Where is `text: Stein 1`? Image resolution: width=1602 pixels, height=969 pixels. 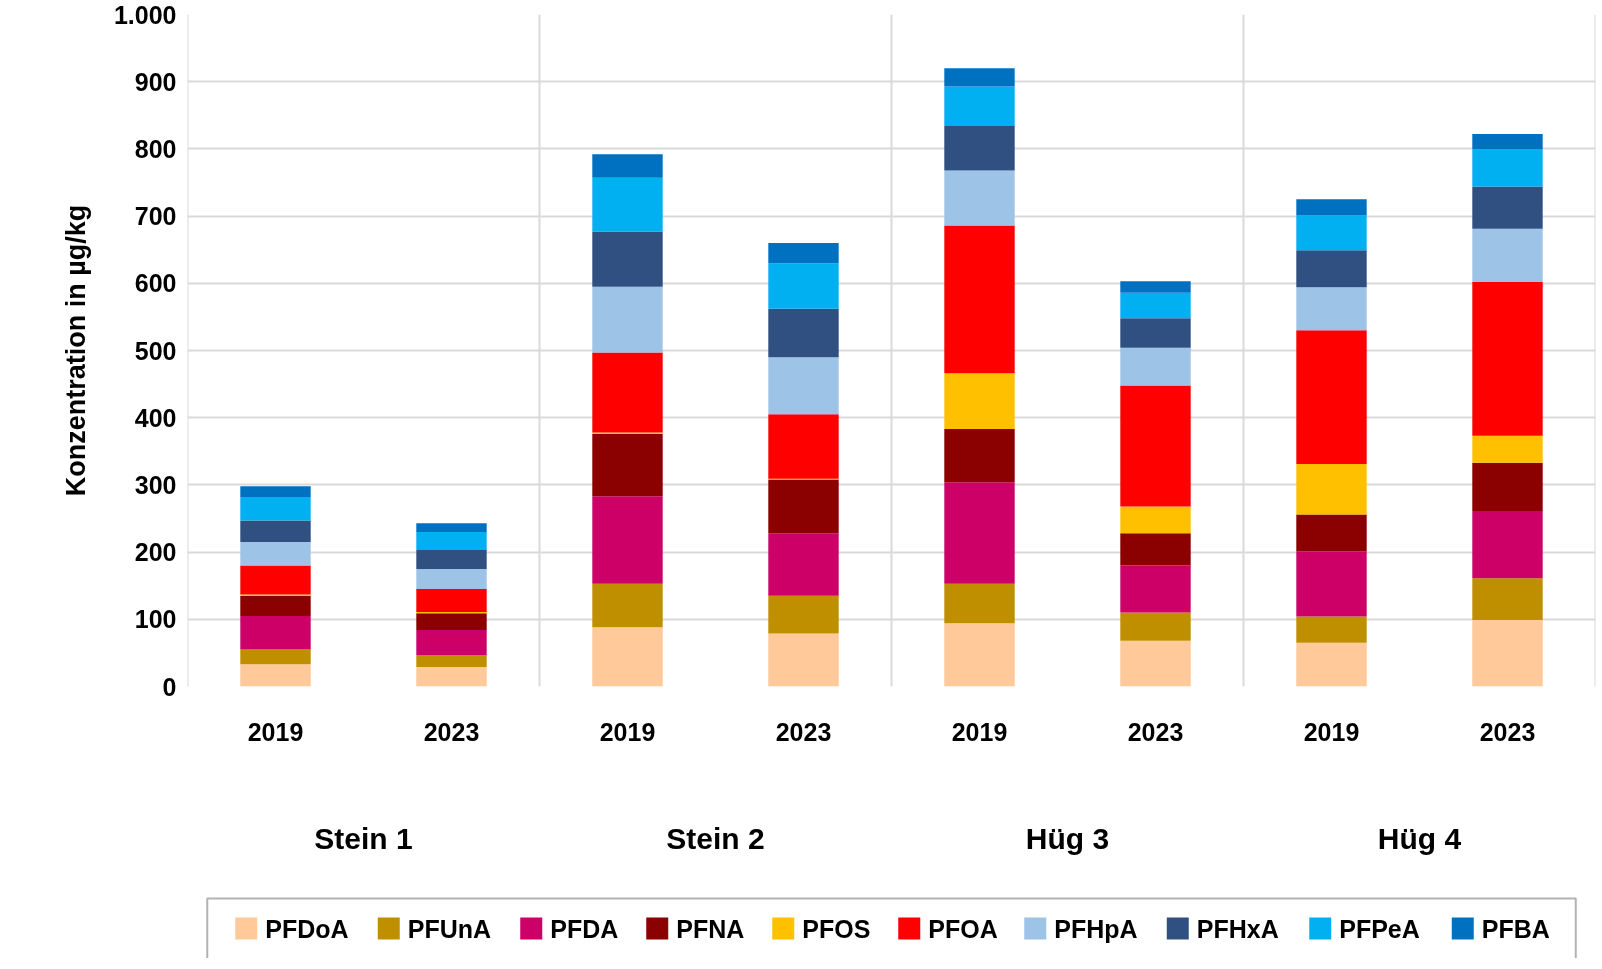
text: Stein 1 is located at coordinates (363, 838).